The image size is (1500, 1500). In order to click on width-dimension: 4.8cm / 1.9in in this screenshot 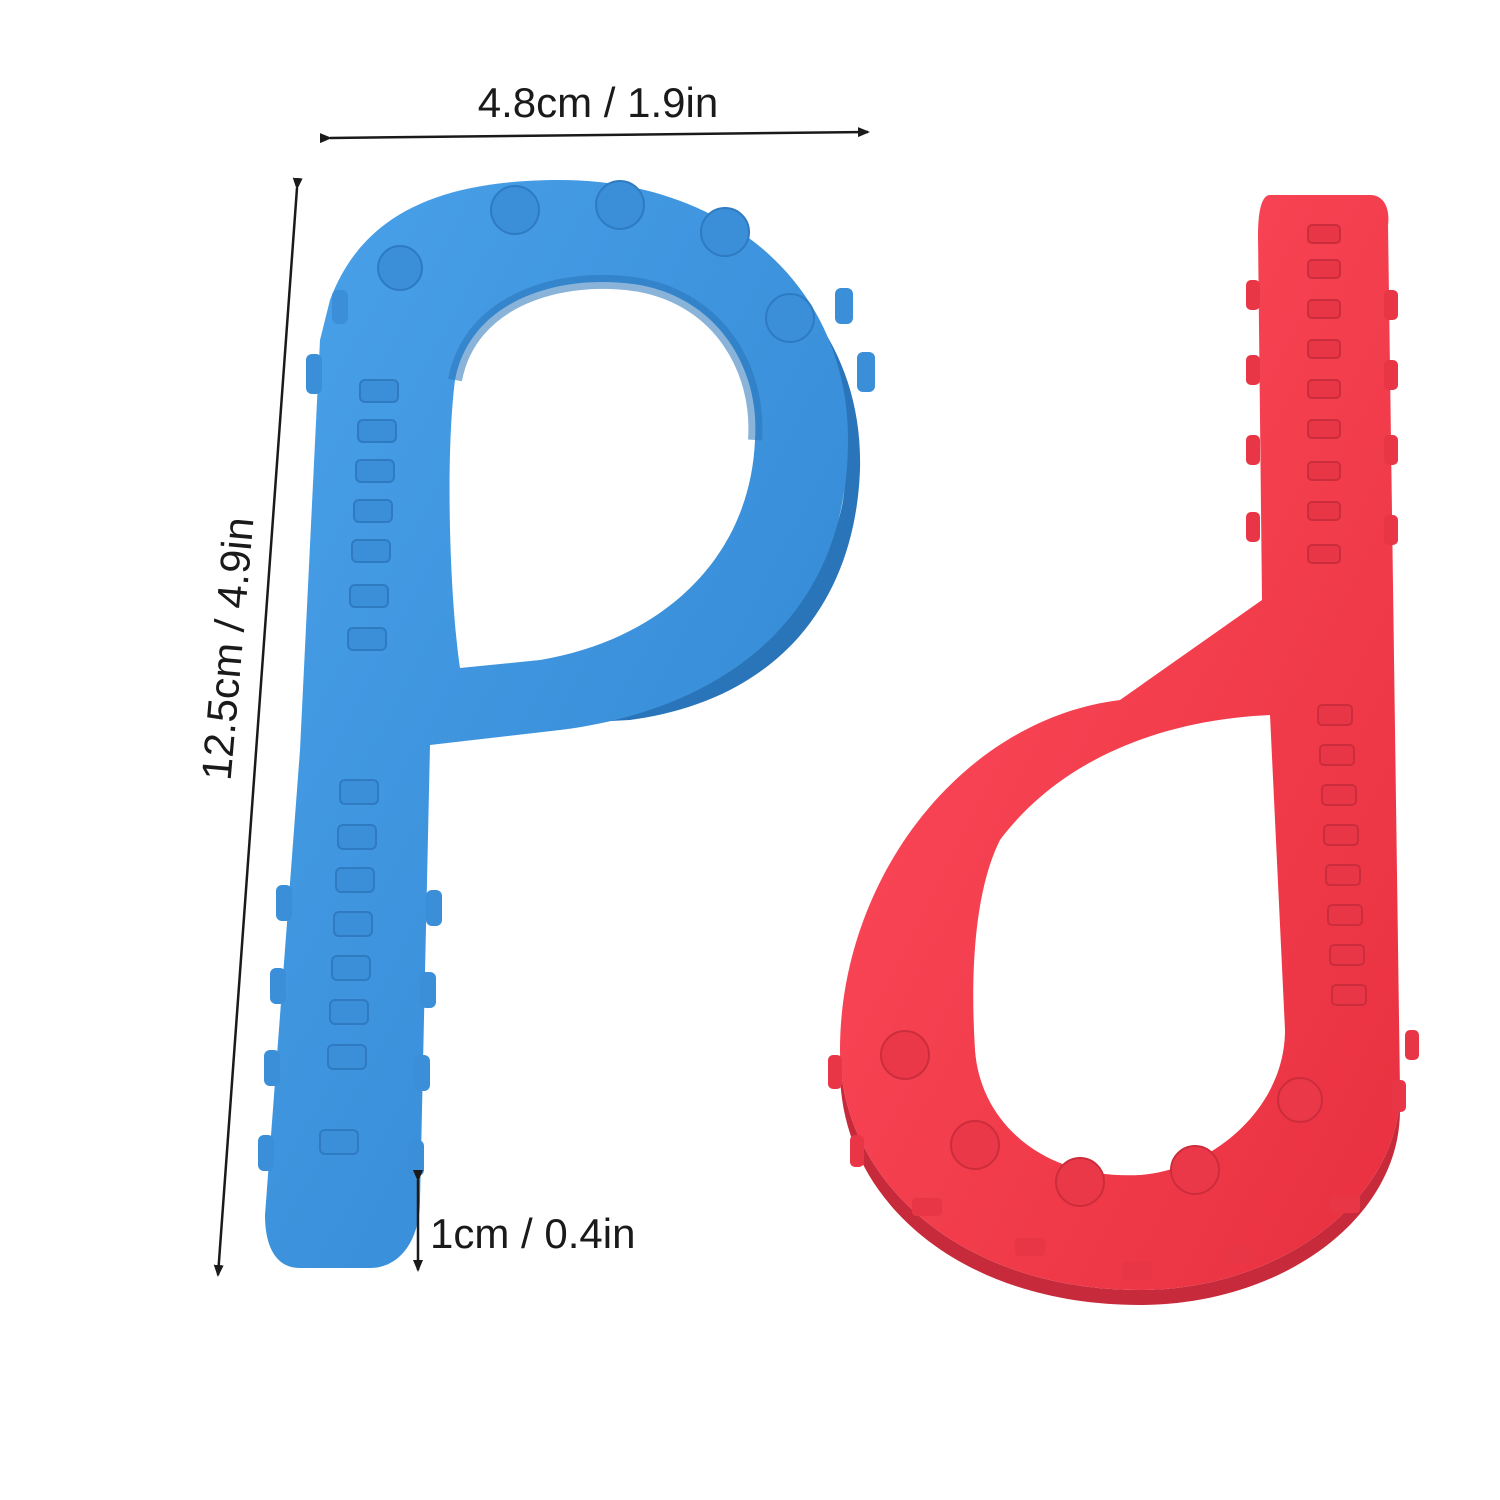, I will do `click(599, 108)`.